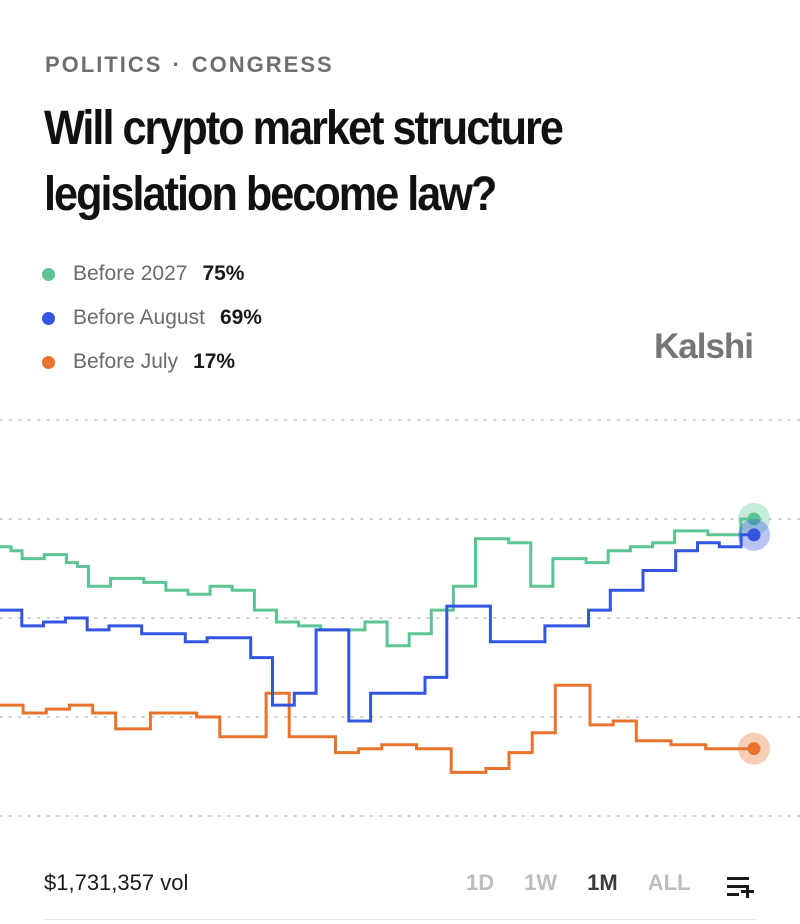 This screenshot has width=800, height=924. What do you see at coordinates (189, 65) in the screenshot?
I see `breadcrumb: POLITICS · CONGRESS` at bounding box center [189, 65].